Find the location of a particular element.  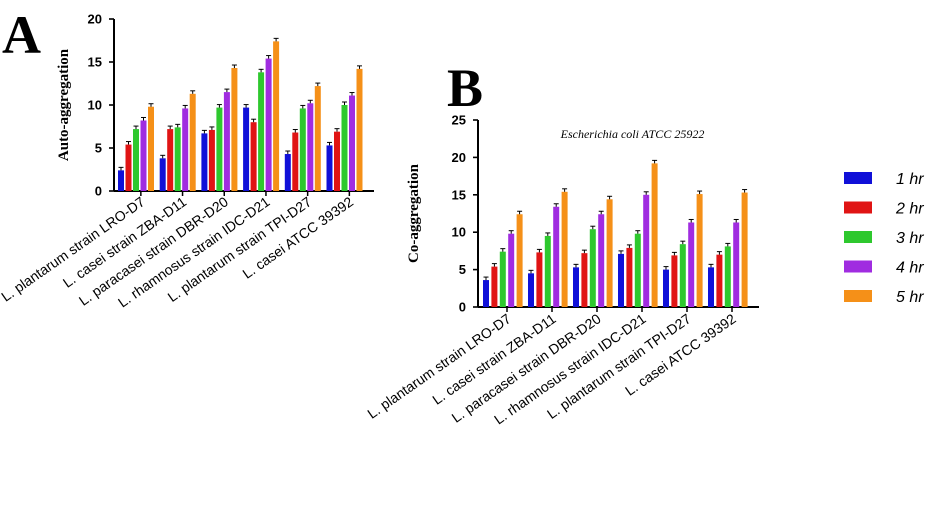

y-axis-title: Auto-aggregation is located at coordinates (64, 104).